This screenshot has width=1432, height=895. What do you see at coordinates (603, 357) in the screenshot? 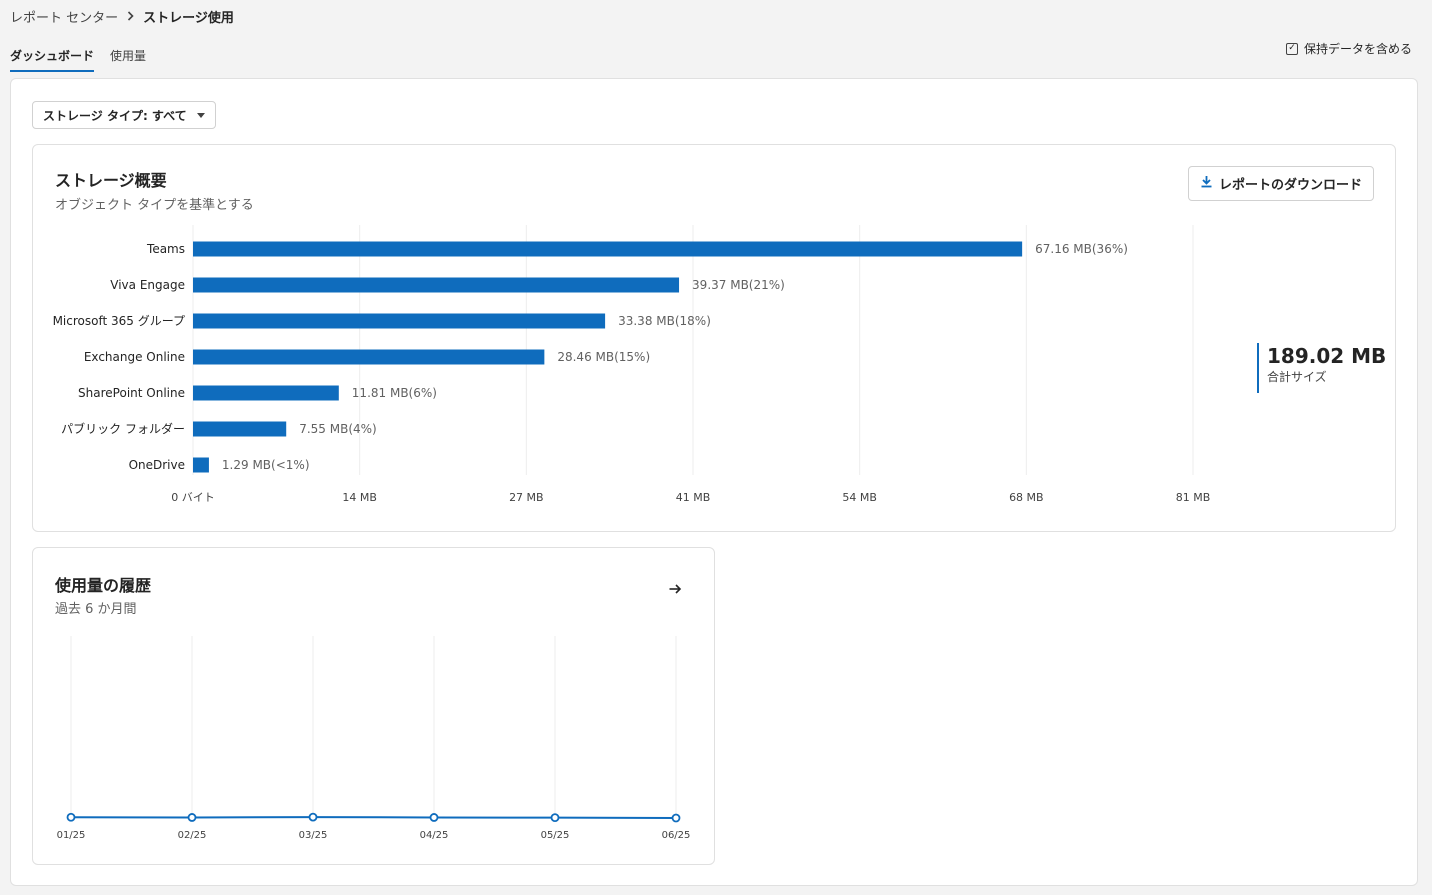
I see `bar-data-label: 28.46 MB(15%)` at bounding box center [603, 357].